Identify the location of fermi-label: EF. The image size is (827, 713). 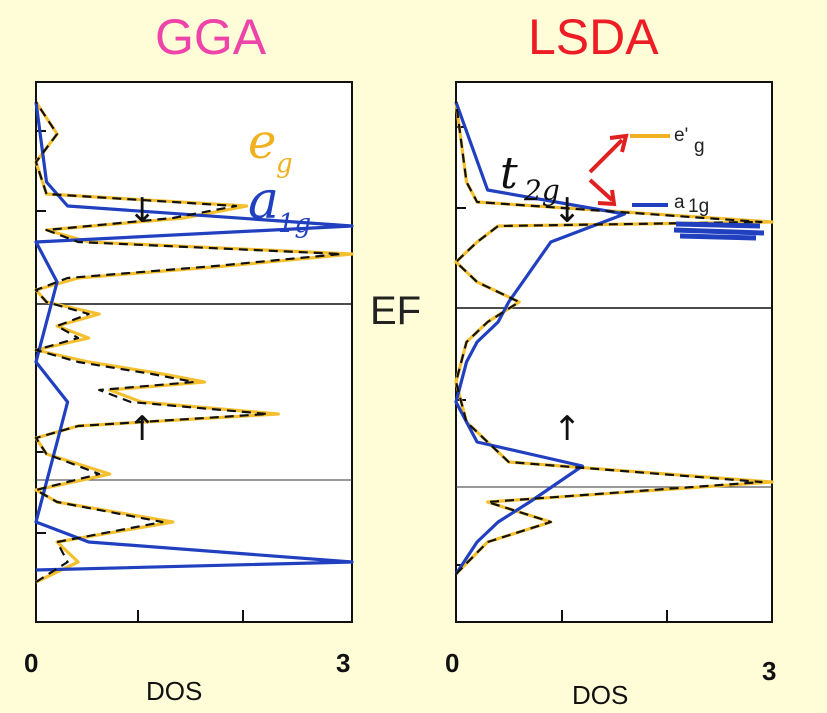
(395, 311).